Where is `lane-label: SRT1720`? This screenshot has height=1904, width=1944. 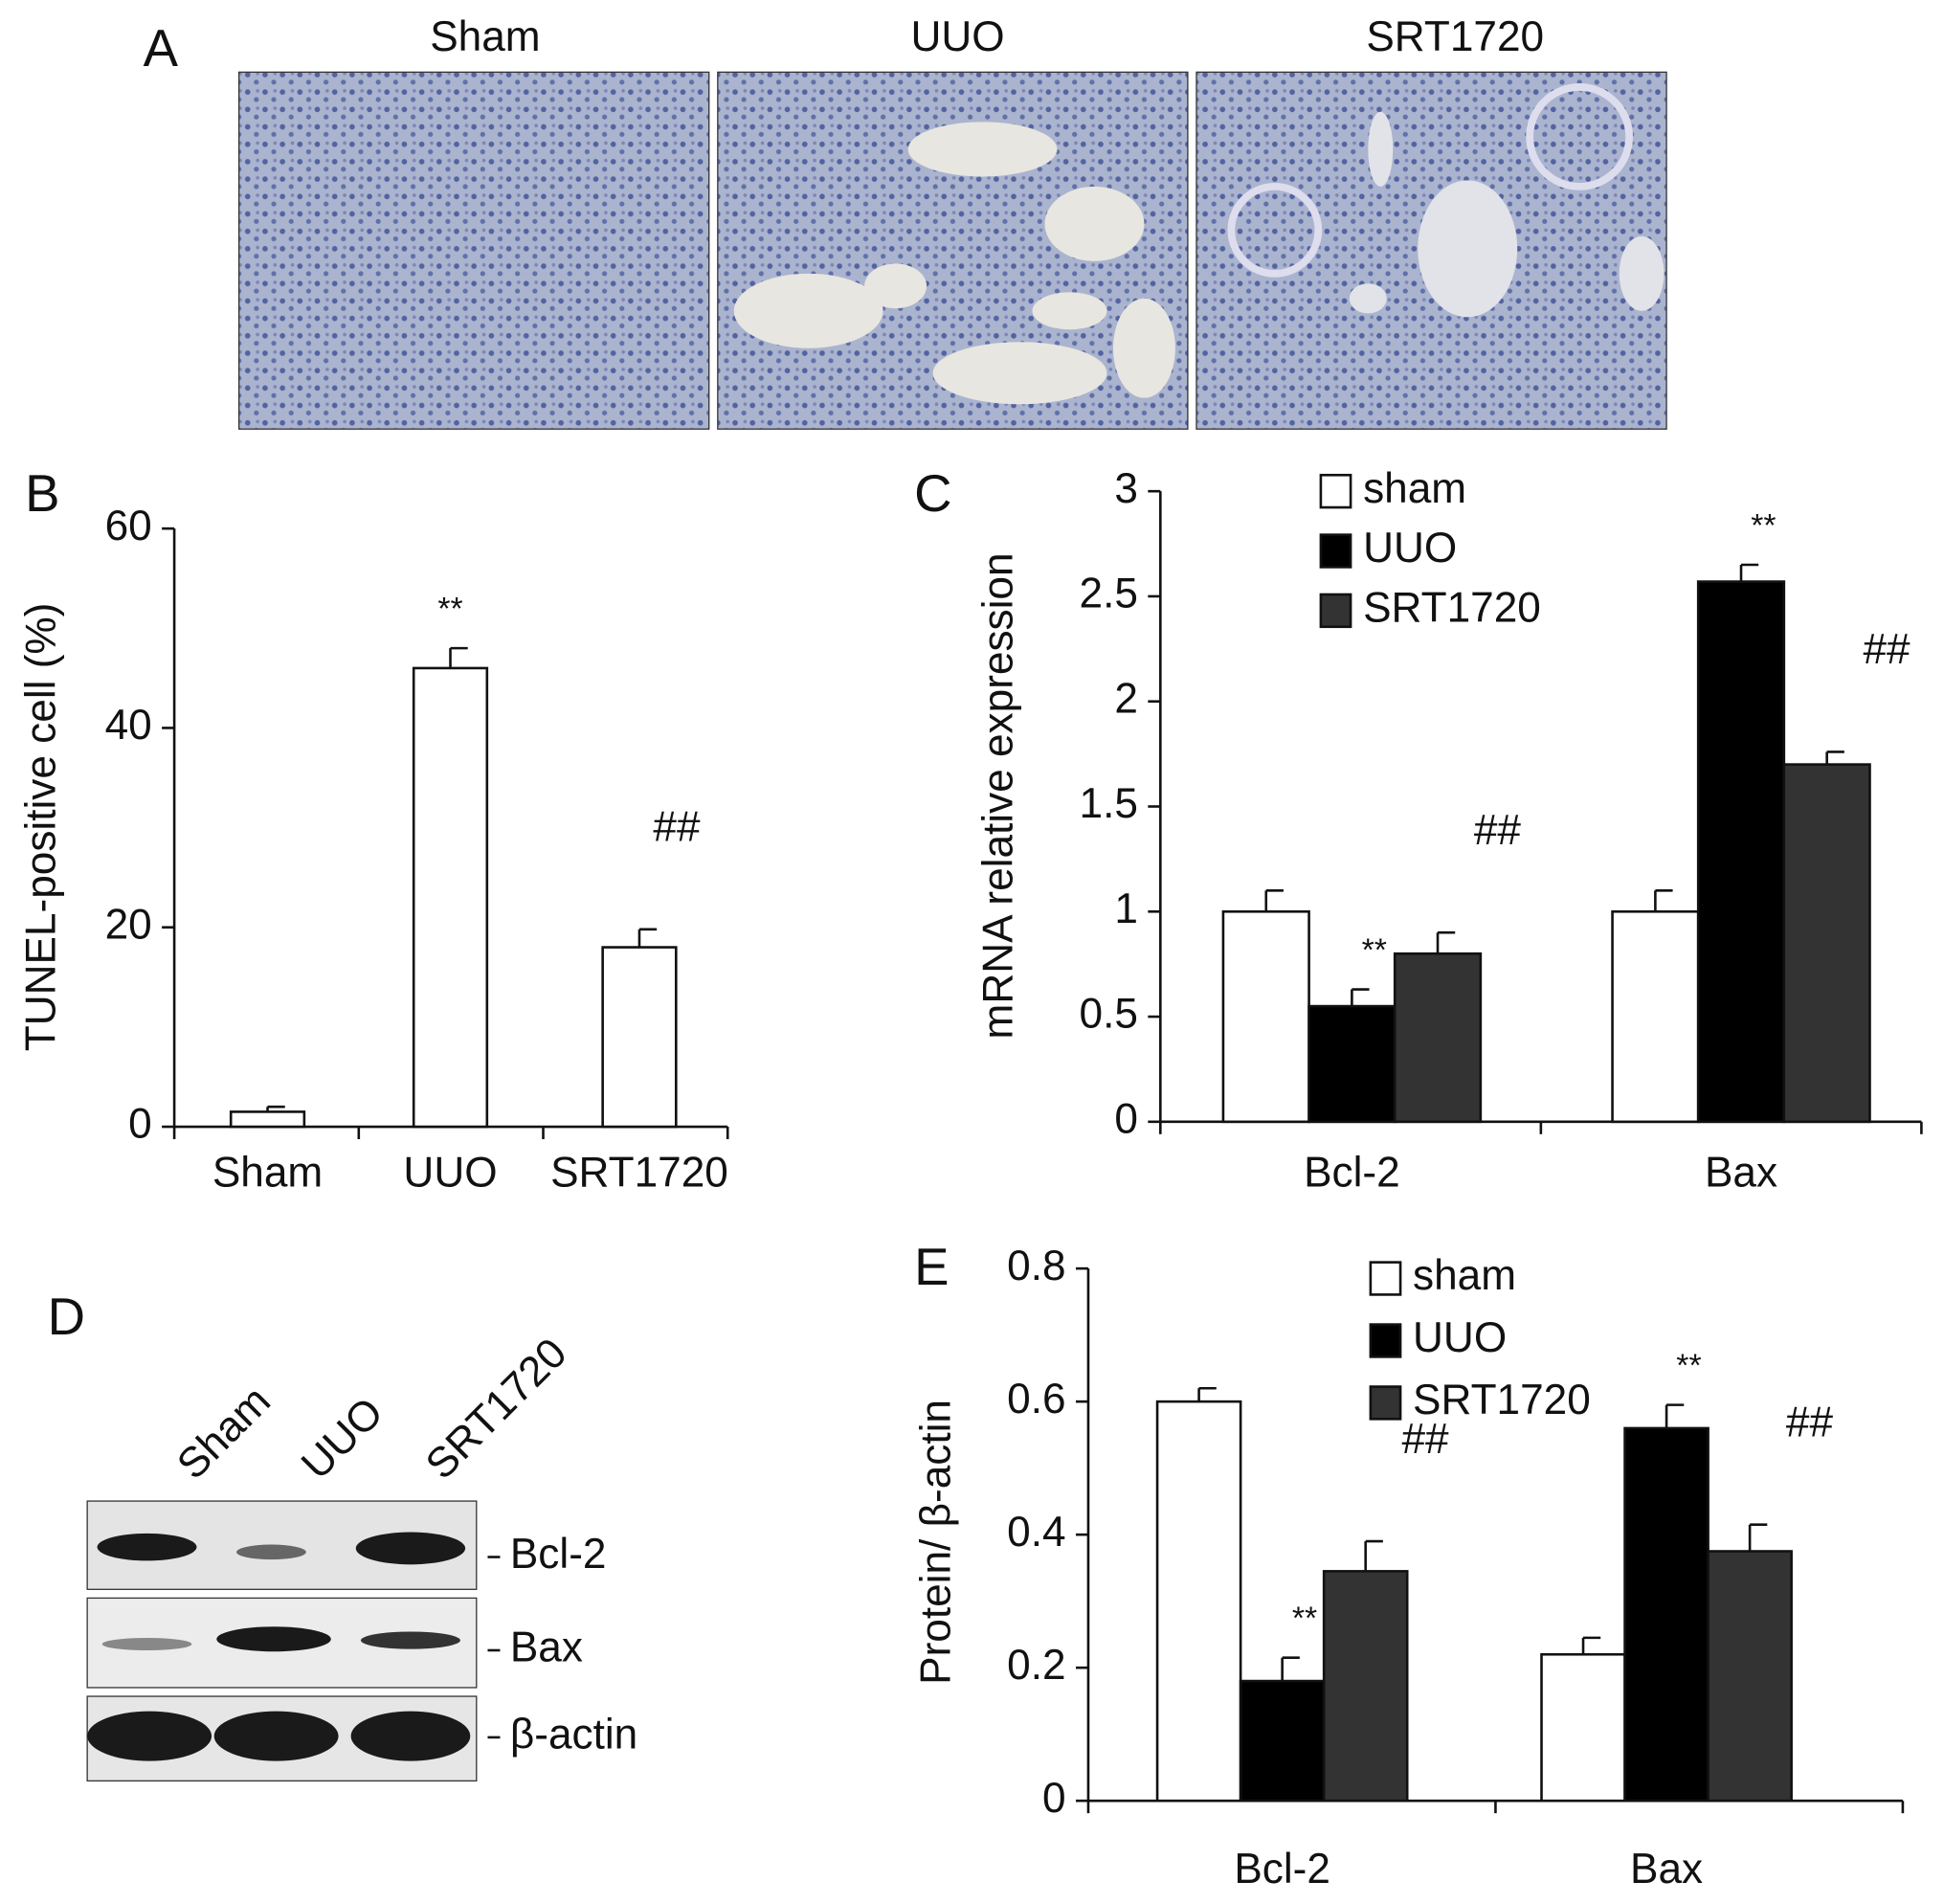 lane-label: SRT1720 is located at coordinates (497, 1410).